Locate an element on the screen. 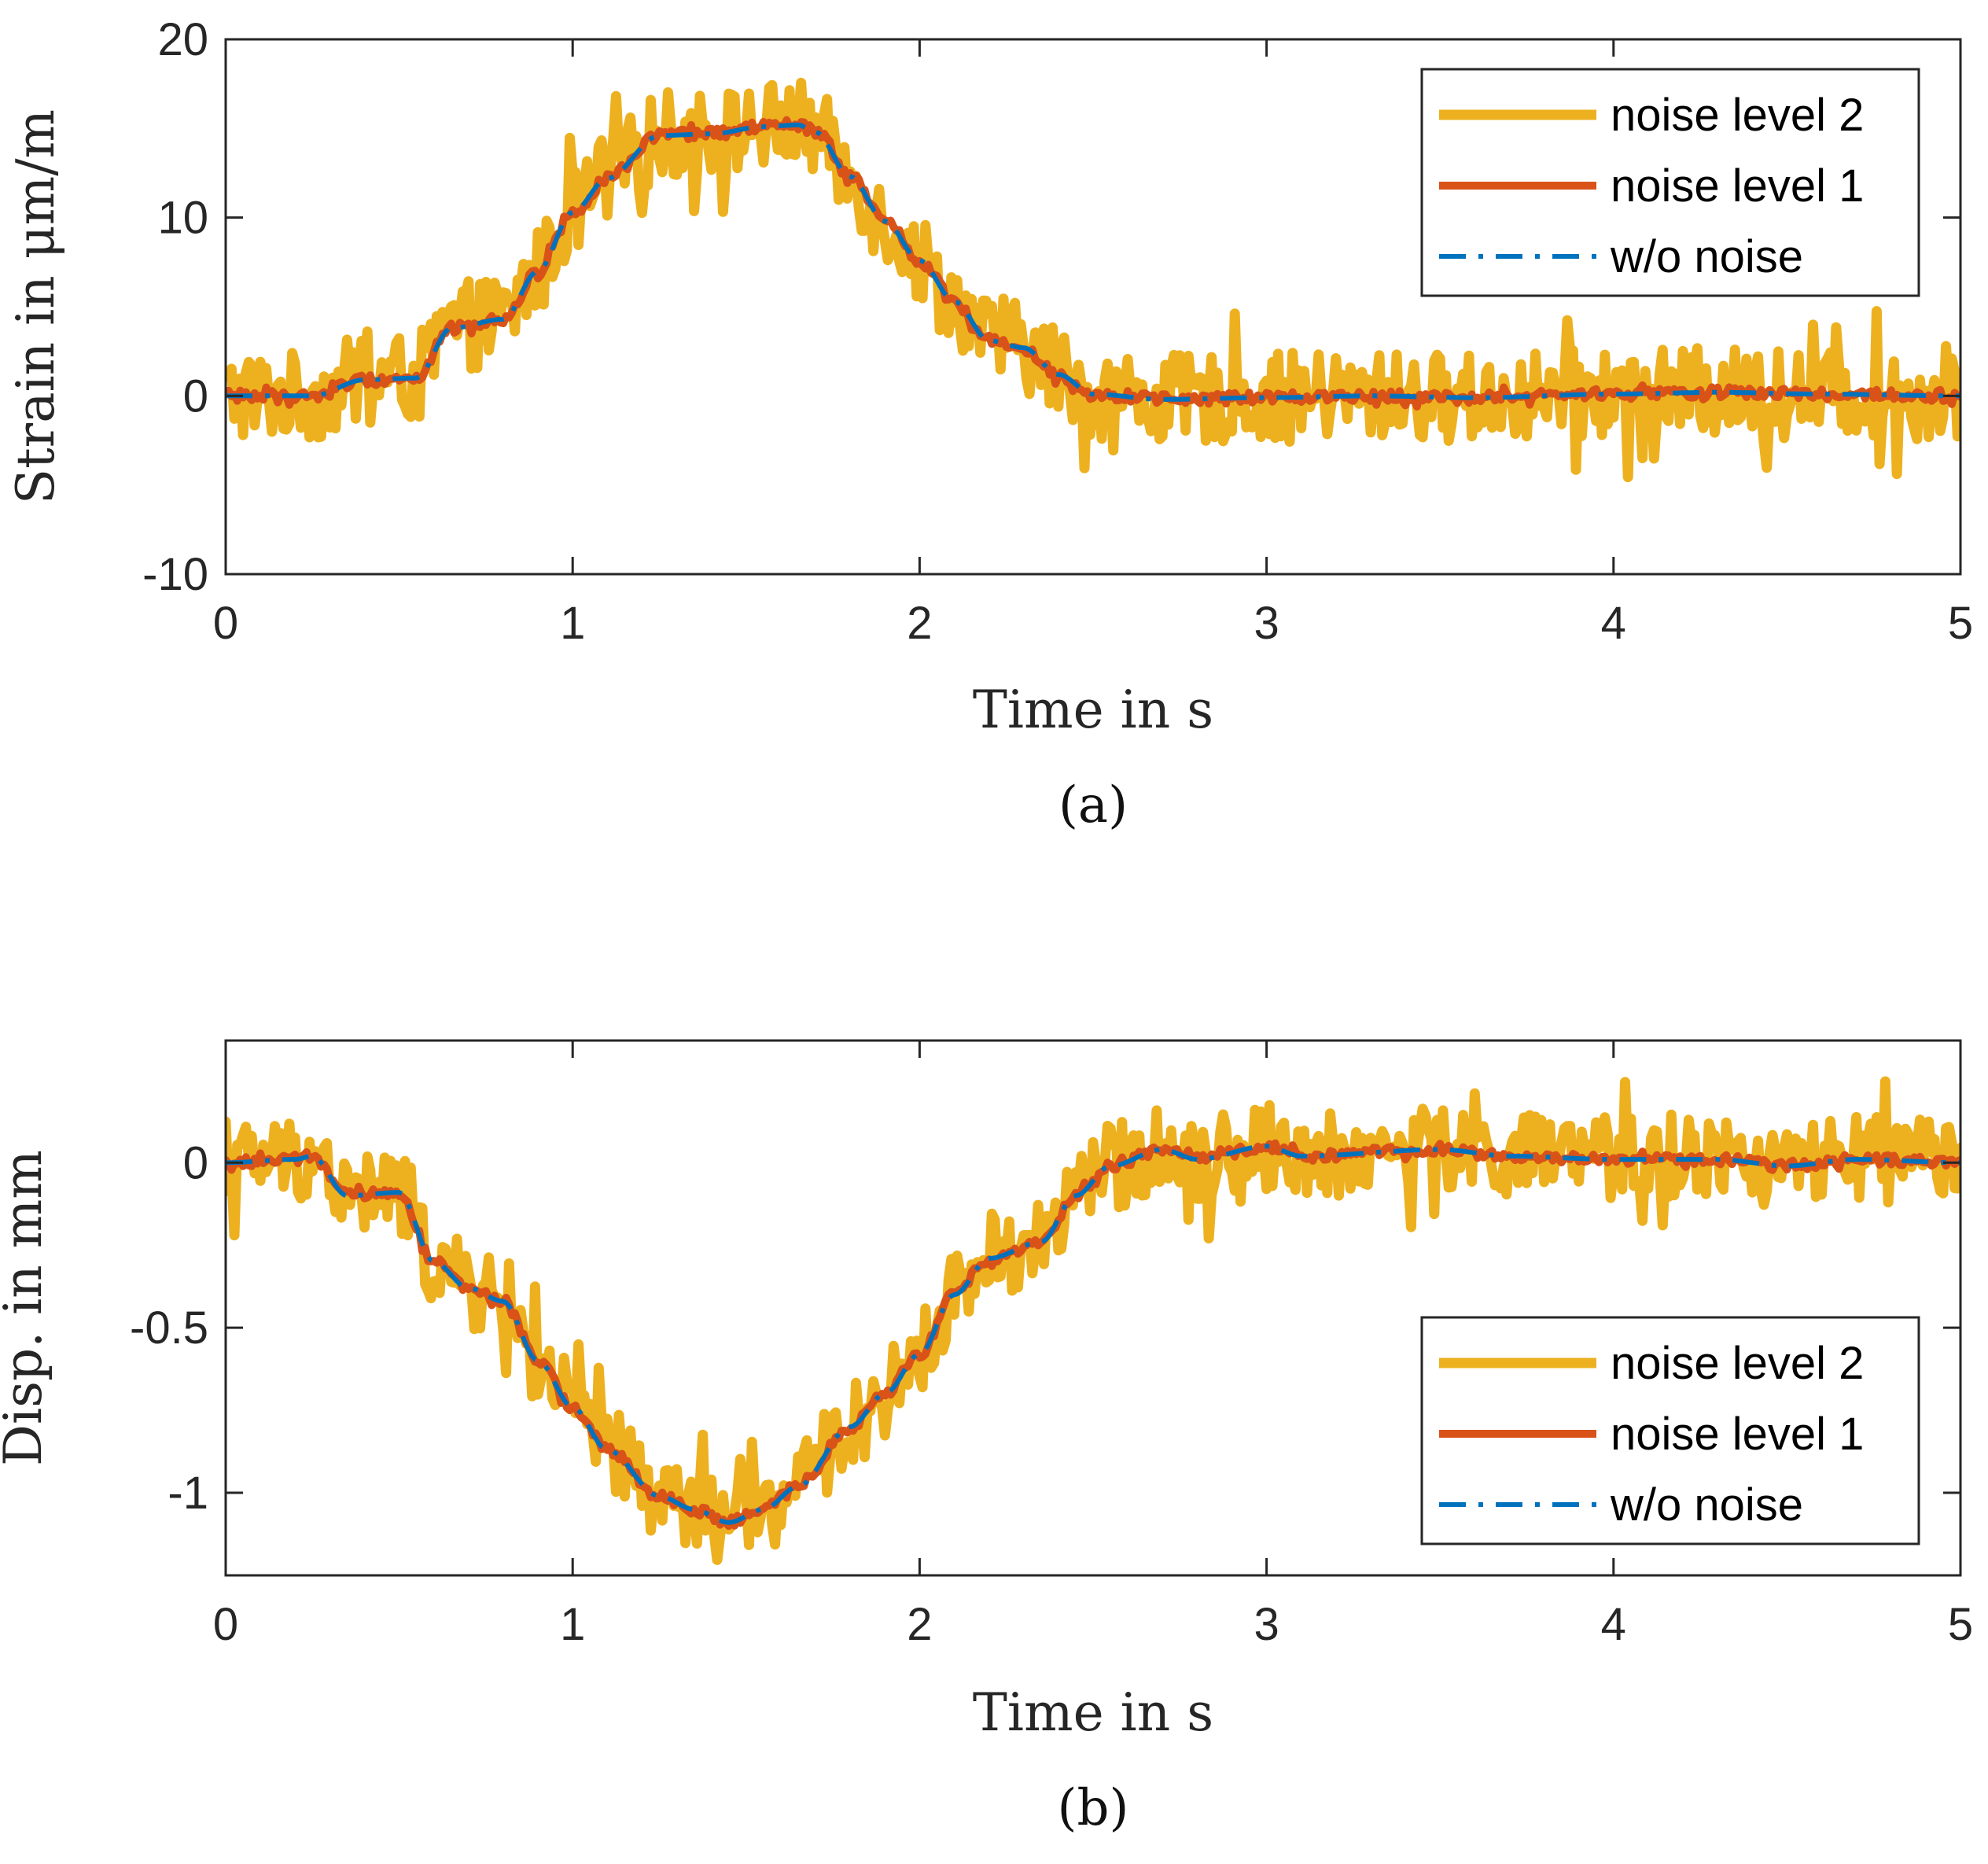 Image resolution: width=1988 pixels, height=1864 pixels. panel-caption: (a) is located at coordinates (1093, 805).